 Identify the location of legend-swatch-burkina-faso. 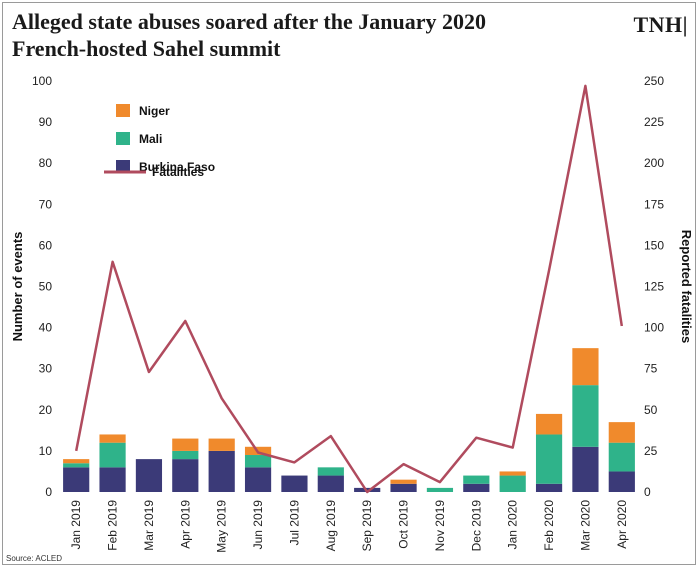
(123, 166).